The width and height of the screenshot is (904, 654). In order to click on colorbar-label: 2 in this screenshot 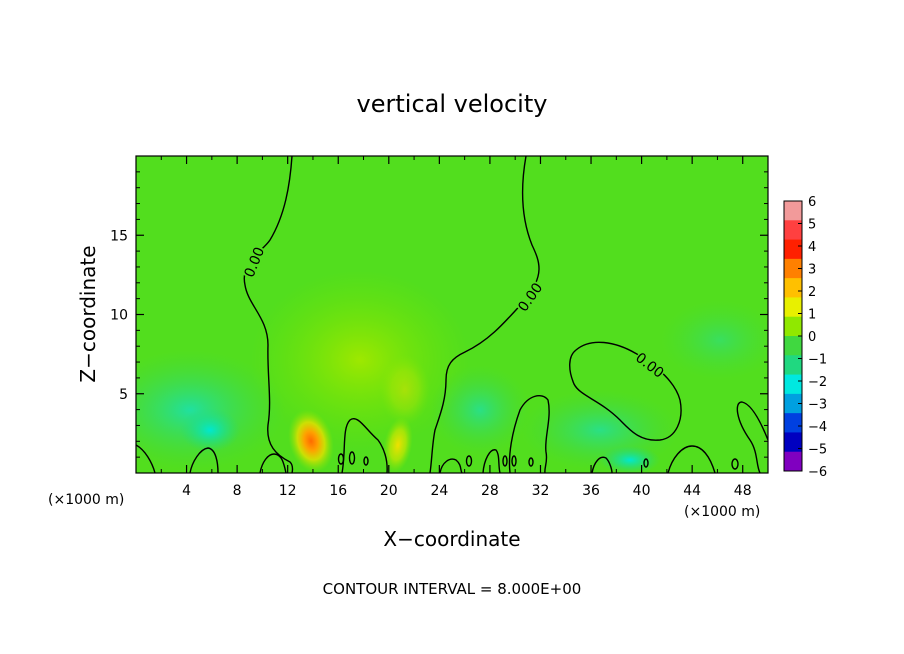, I will do `click(812, 292)`.